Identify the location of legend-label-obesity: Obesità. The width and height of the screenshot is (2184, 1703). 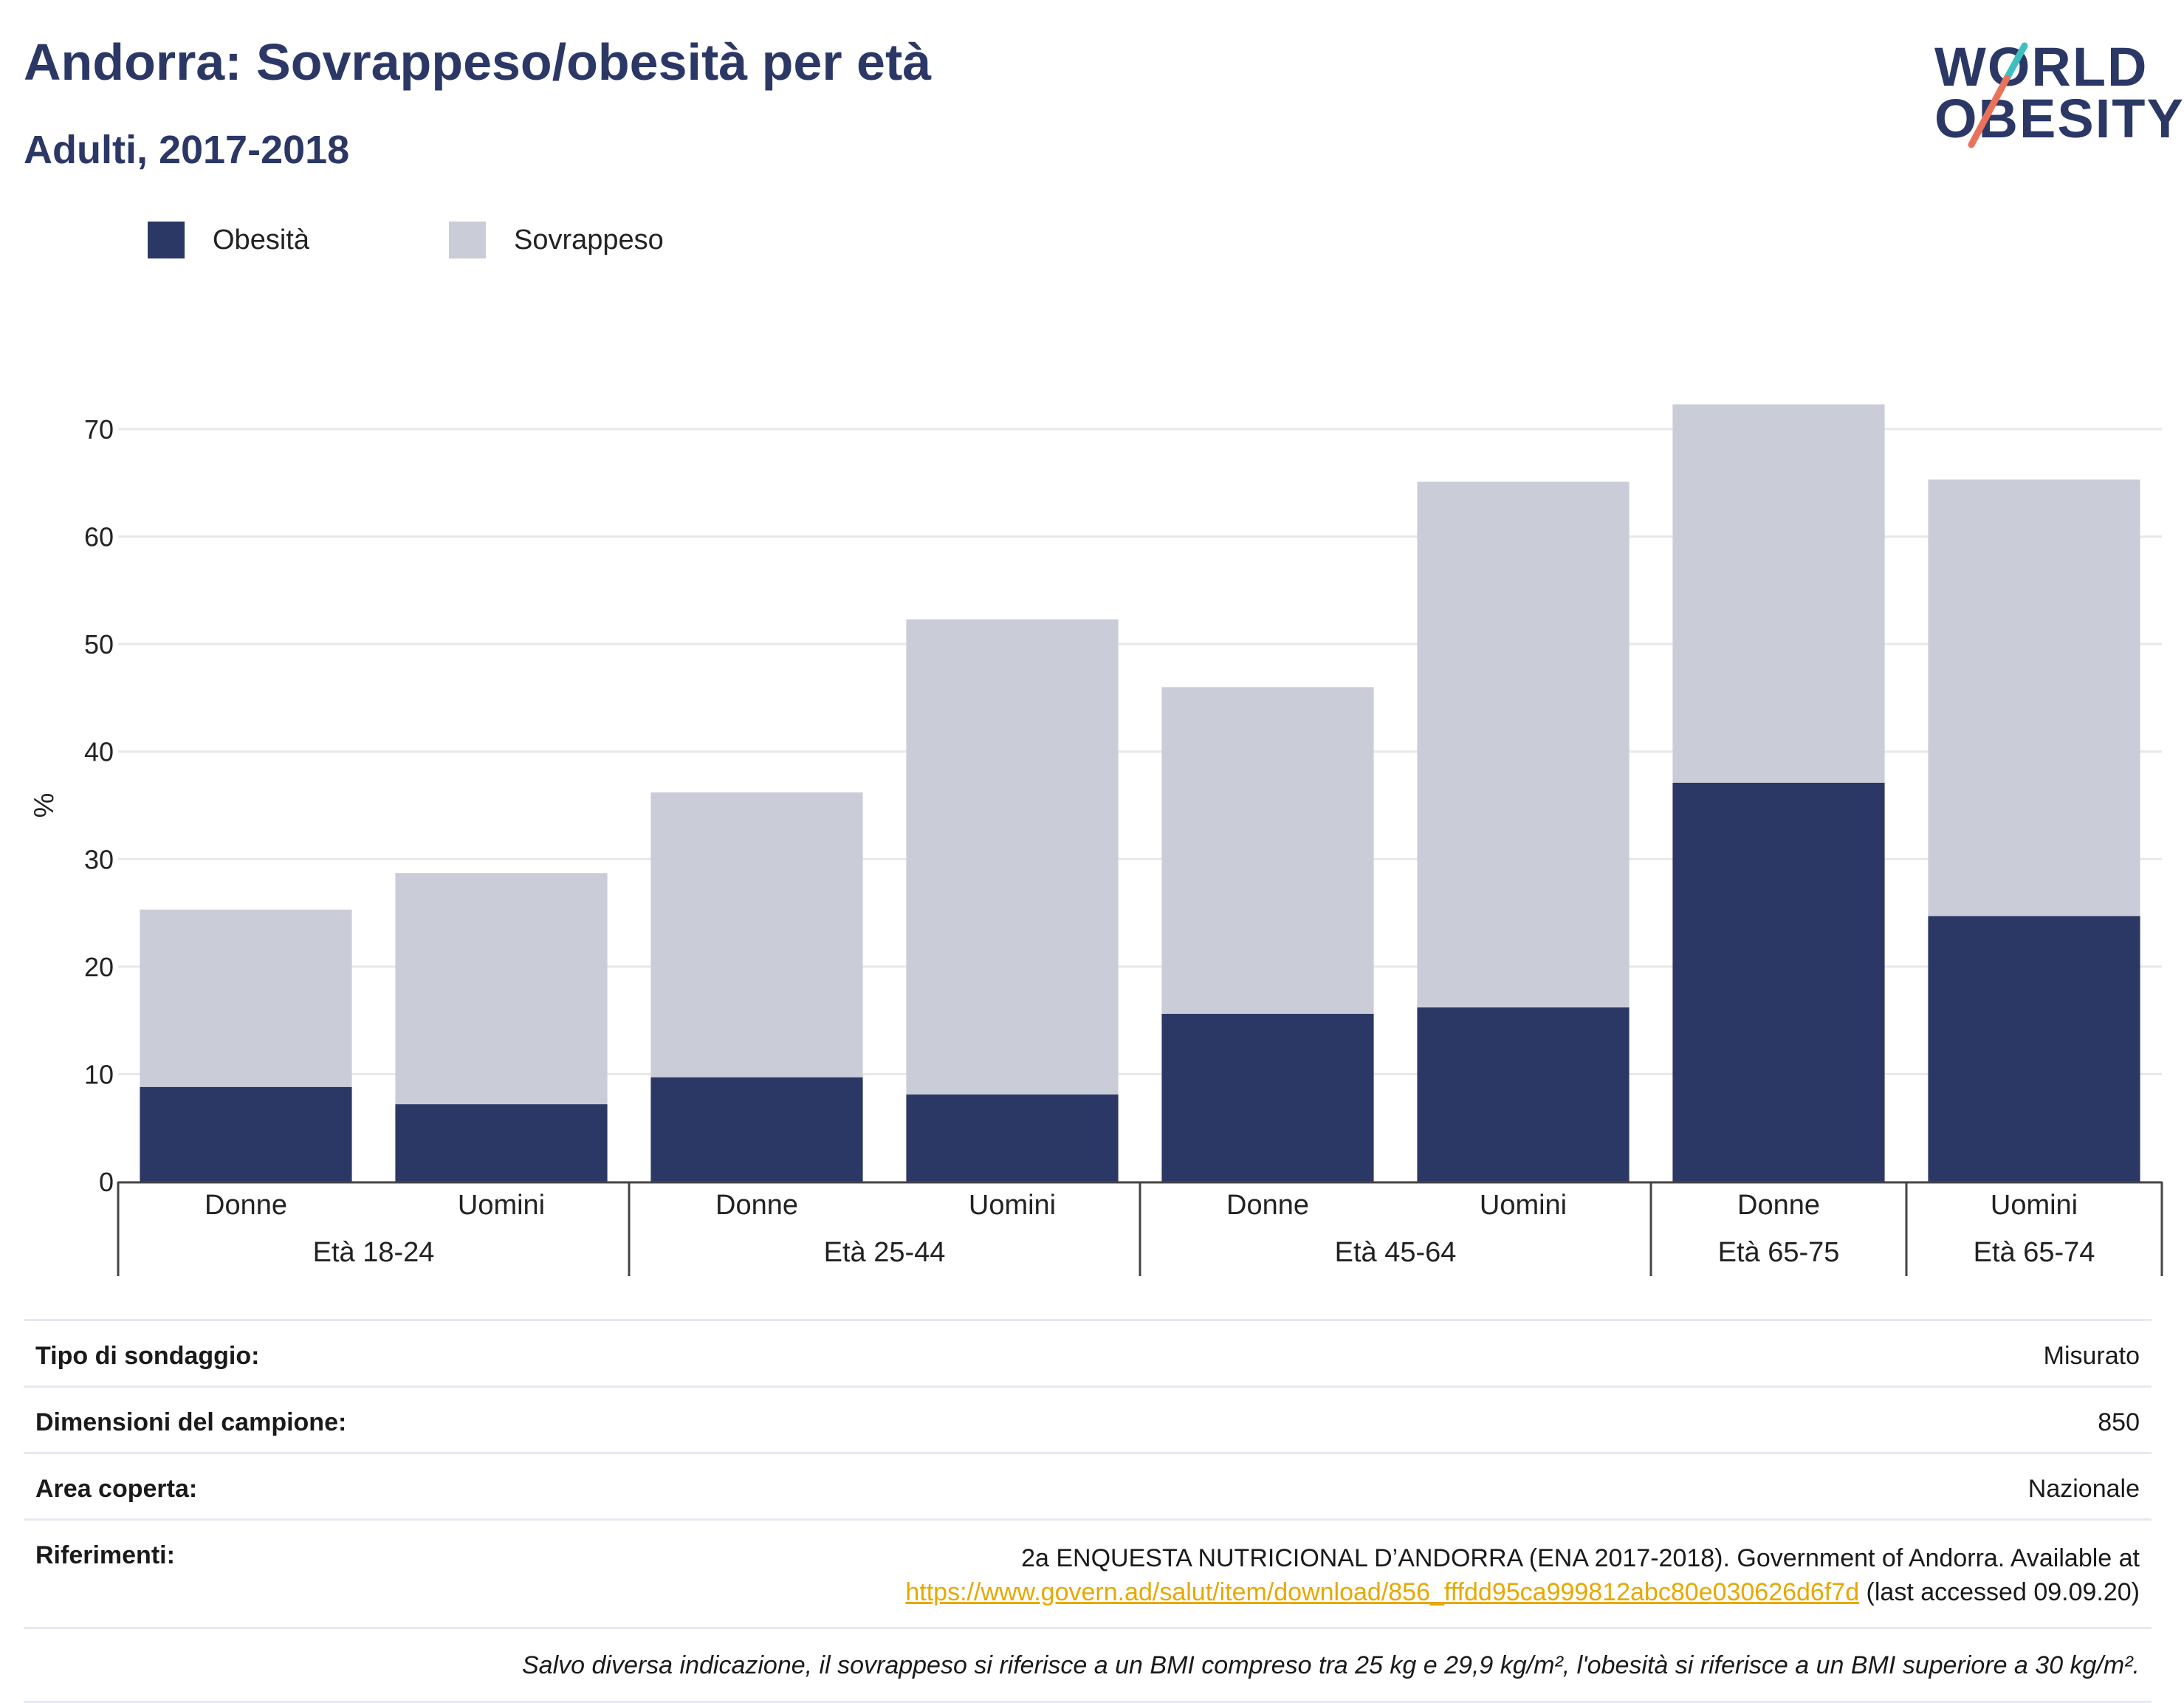
(261, 240).